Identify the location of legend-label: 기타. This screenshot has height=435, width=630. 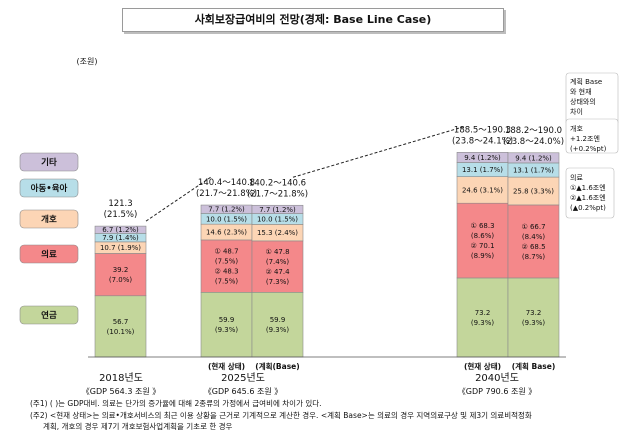
(49, 162).